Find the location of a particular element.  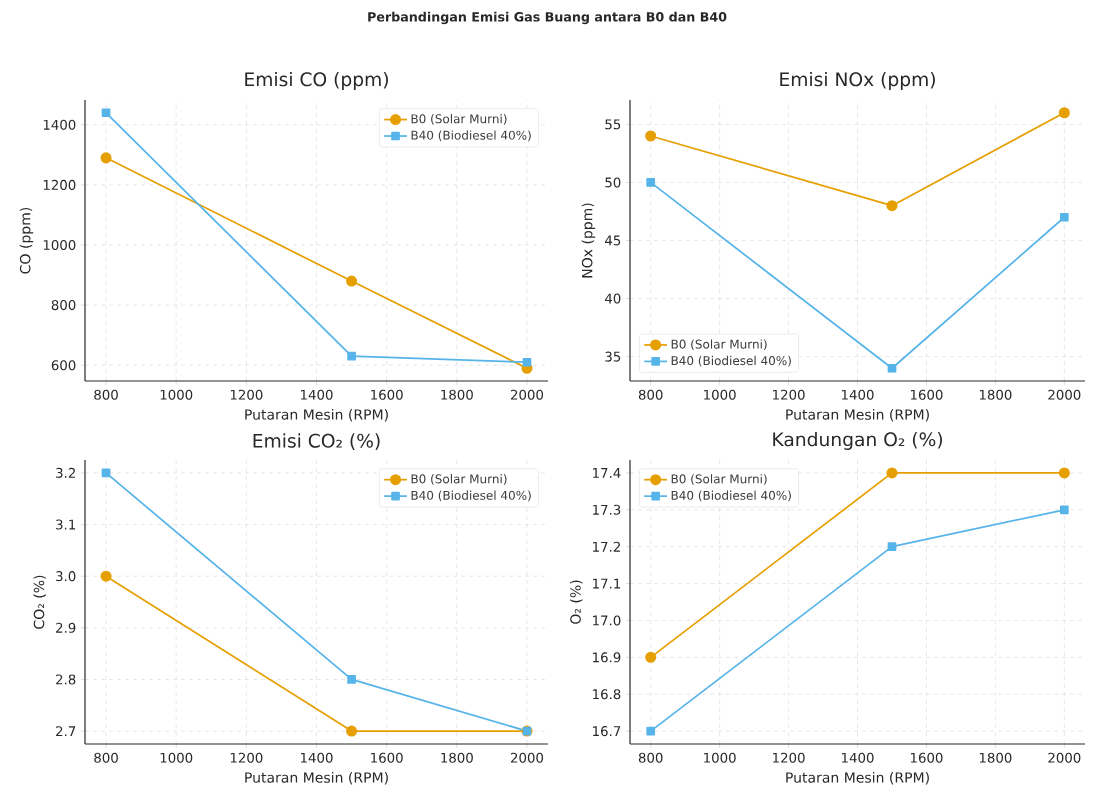

chart-title: Kandungan O₂ (%) is located at coordinates (858, 440).